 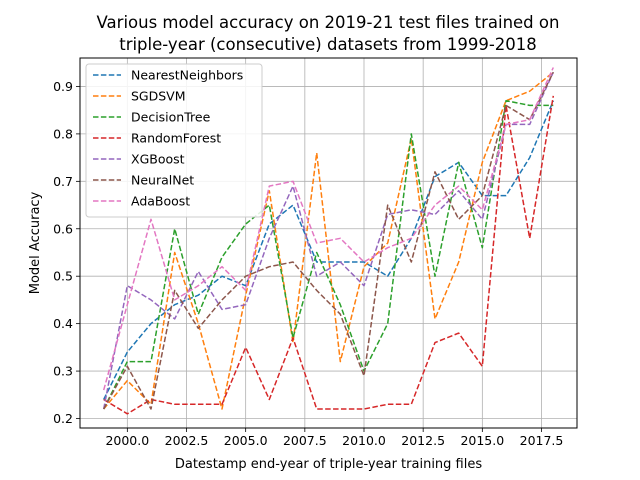 I want to click on x-tick-label: 2005.0, so click(x=246, y=440).